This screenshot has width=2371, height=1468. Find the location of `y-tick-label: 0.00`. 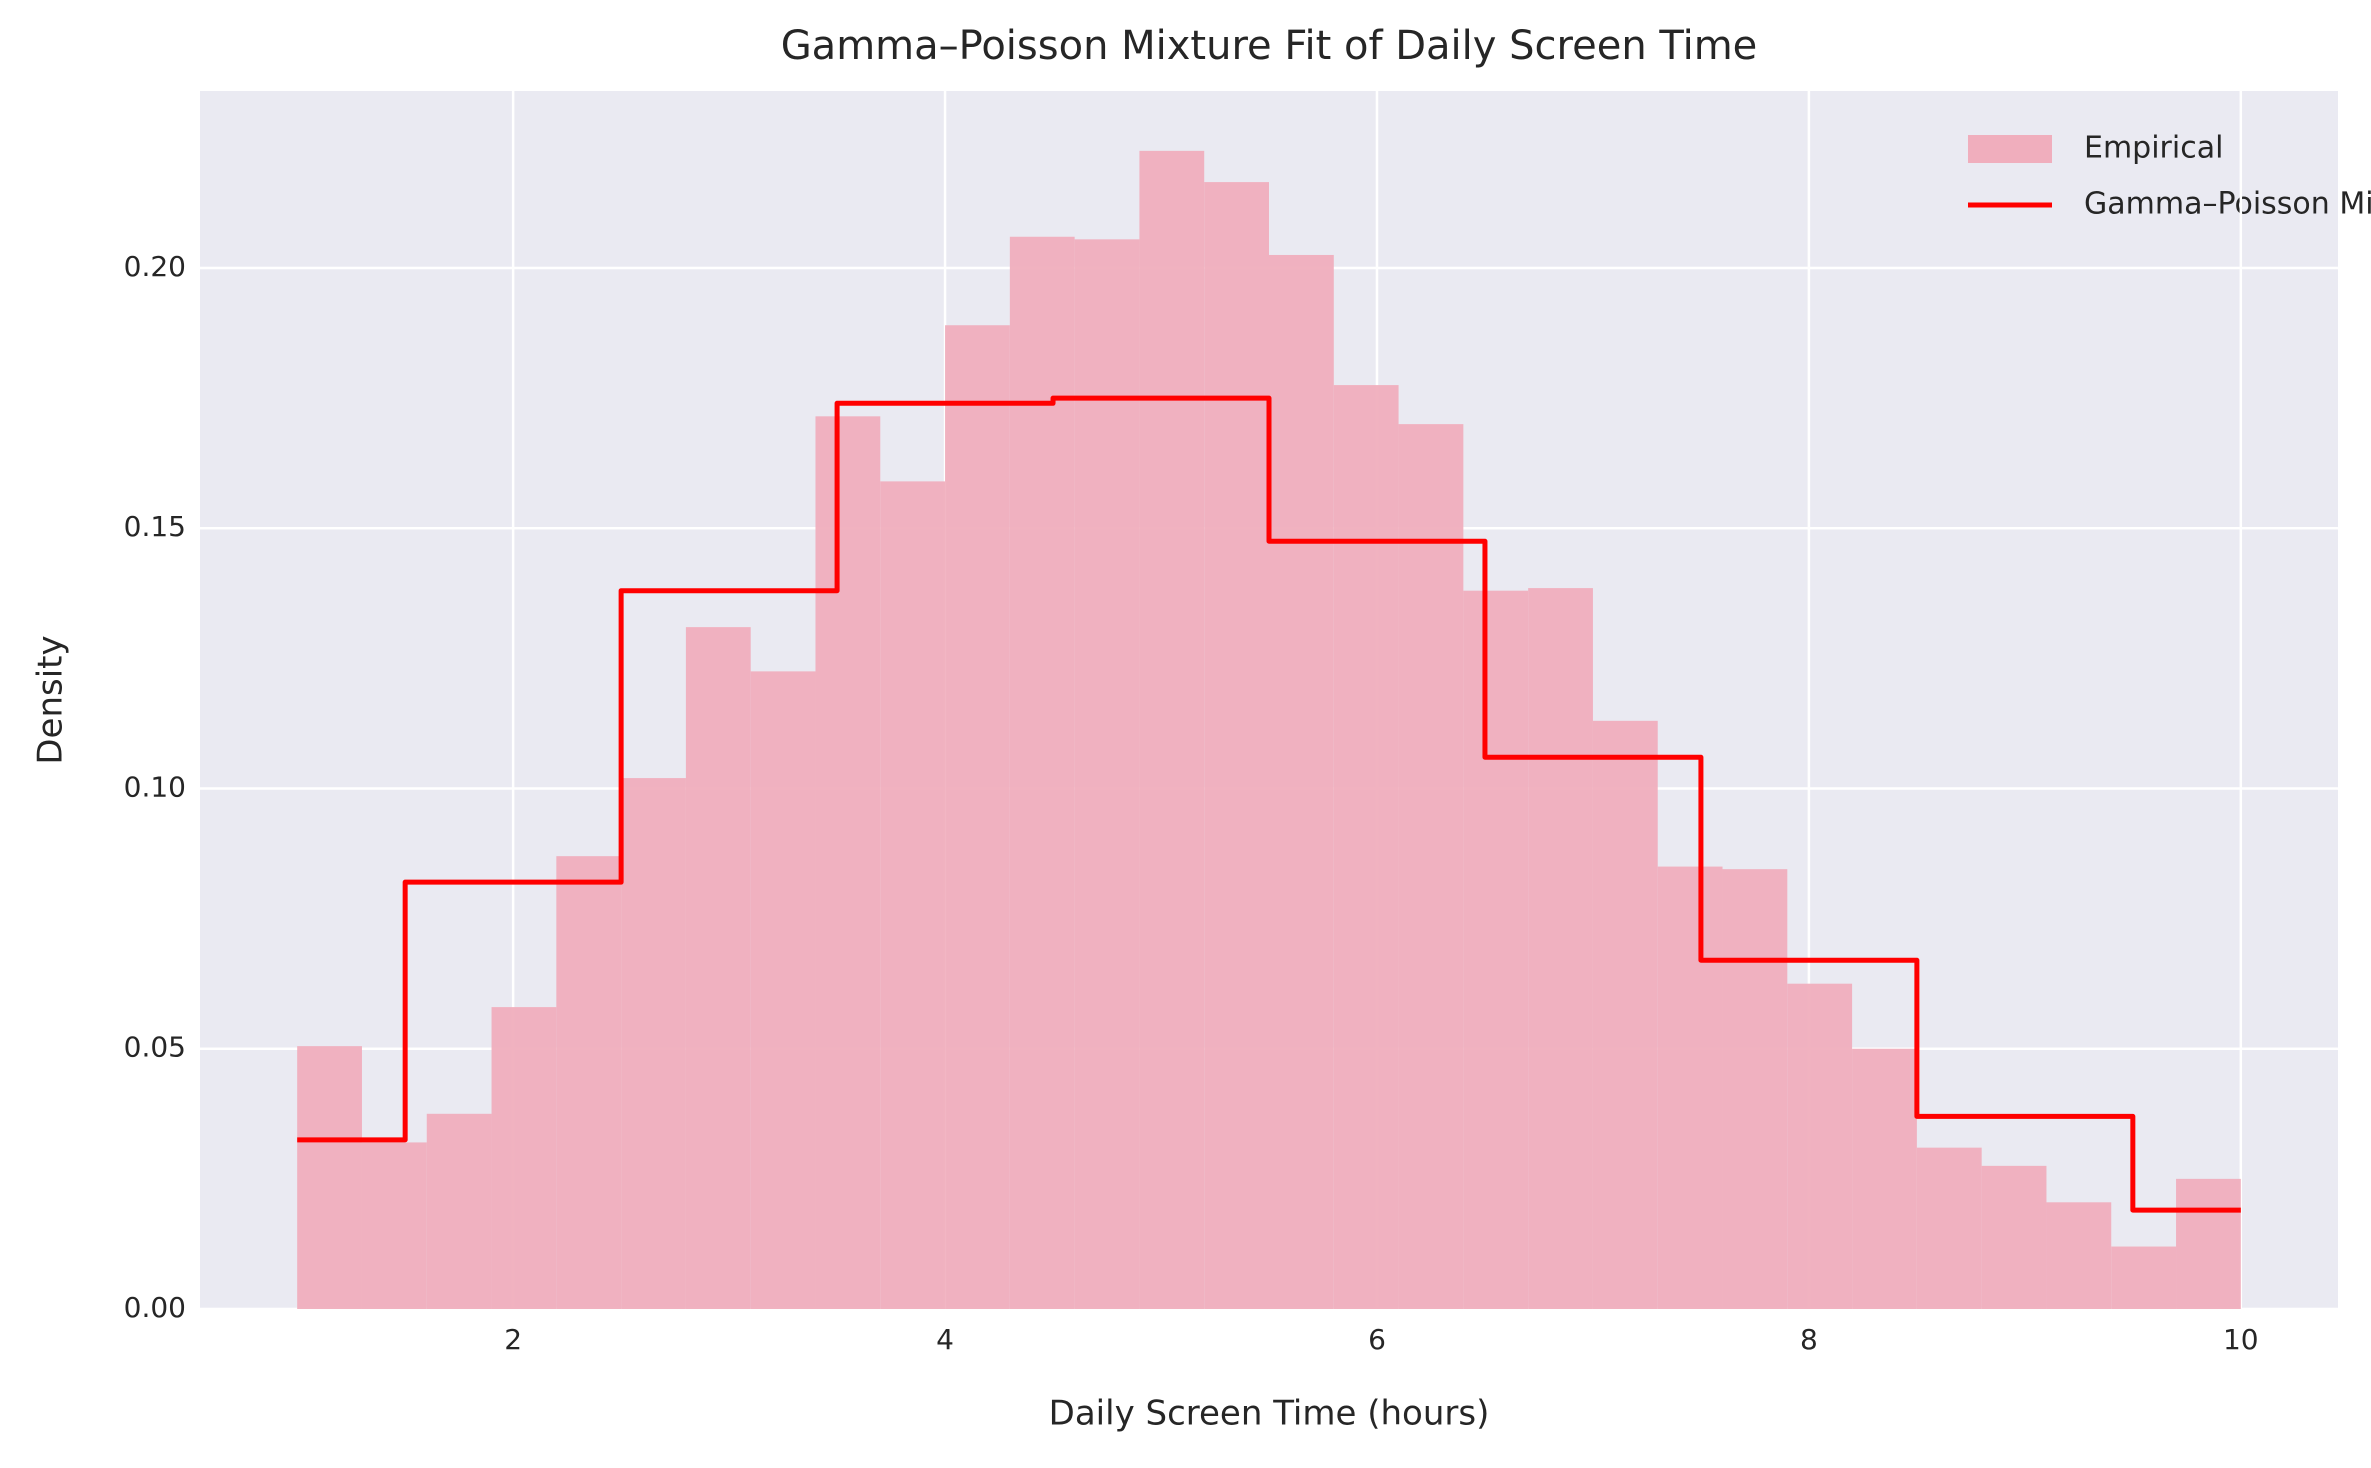

y-tick-label: 0.00 is located at coordinates (155, 1307).